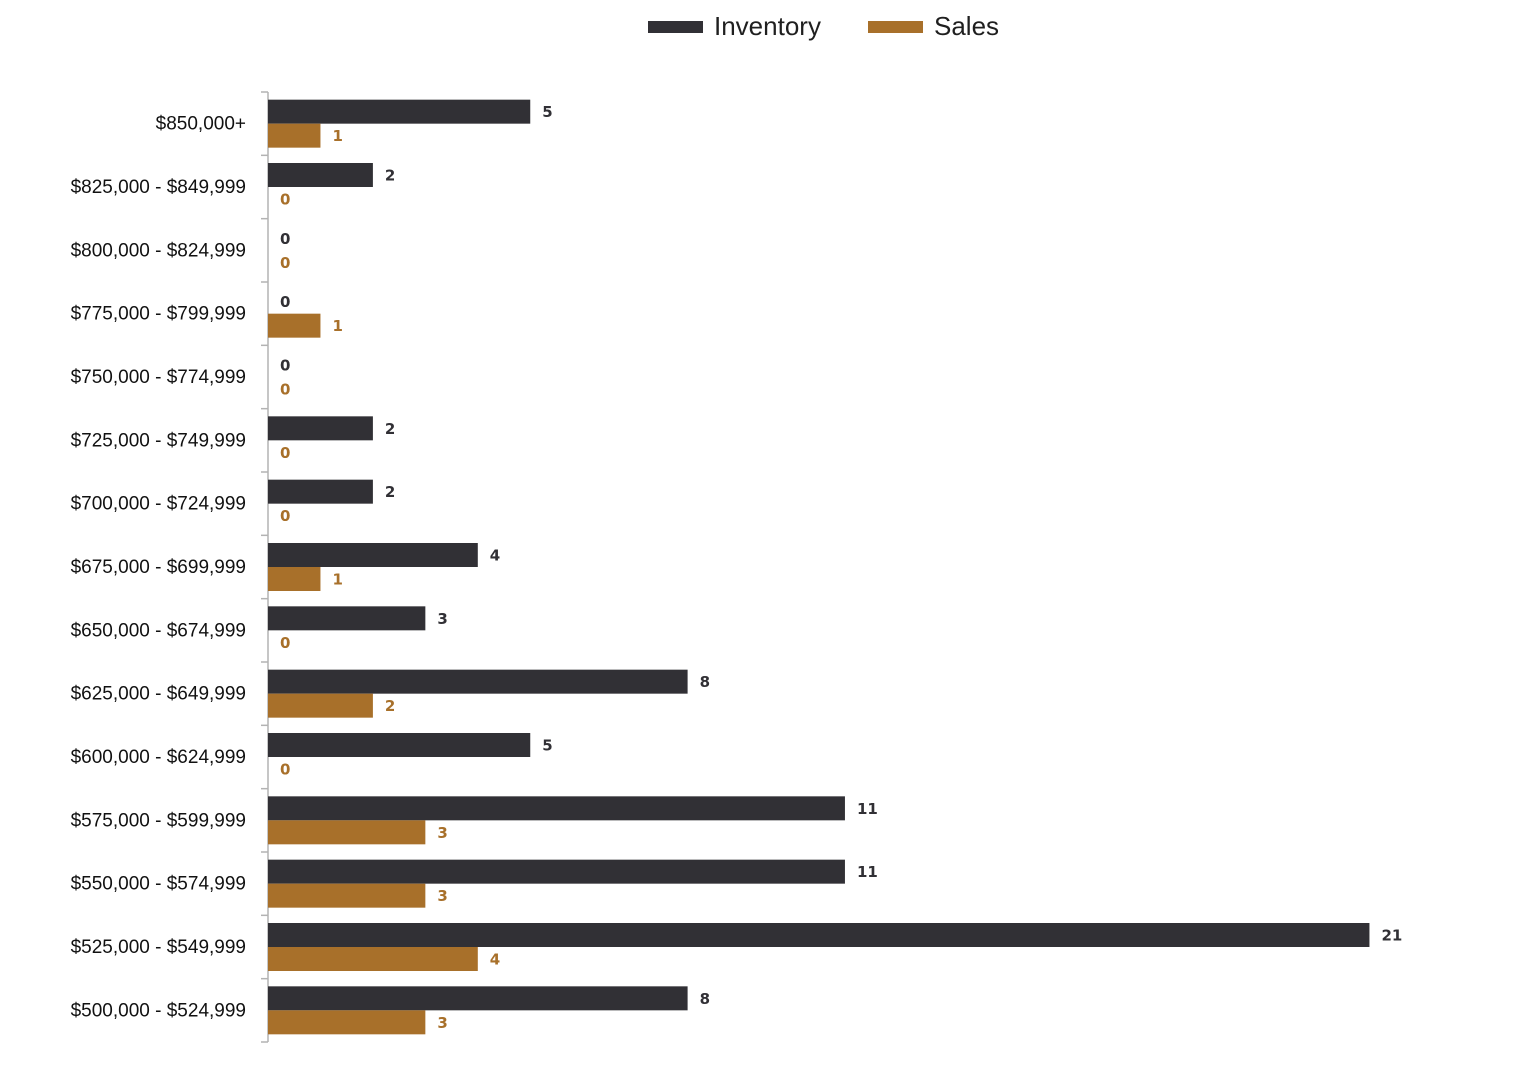 This screenshot has height=1082, width=1532. What do you see at coordinates (895, 27) in the screenshot?
I see `legend-swatch-sales` at bounding box center [895, 27].